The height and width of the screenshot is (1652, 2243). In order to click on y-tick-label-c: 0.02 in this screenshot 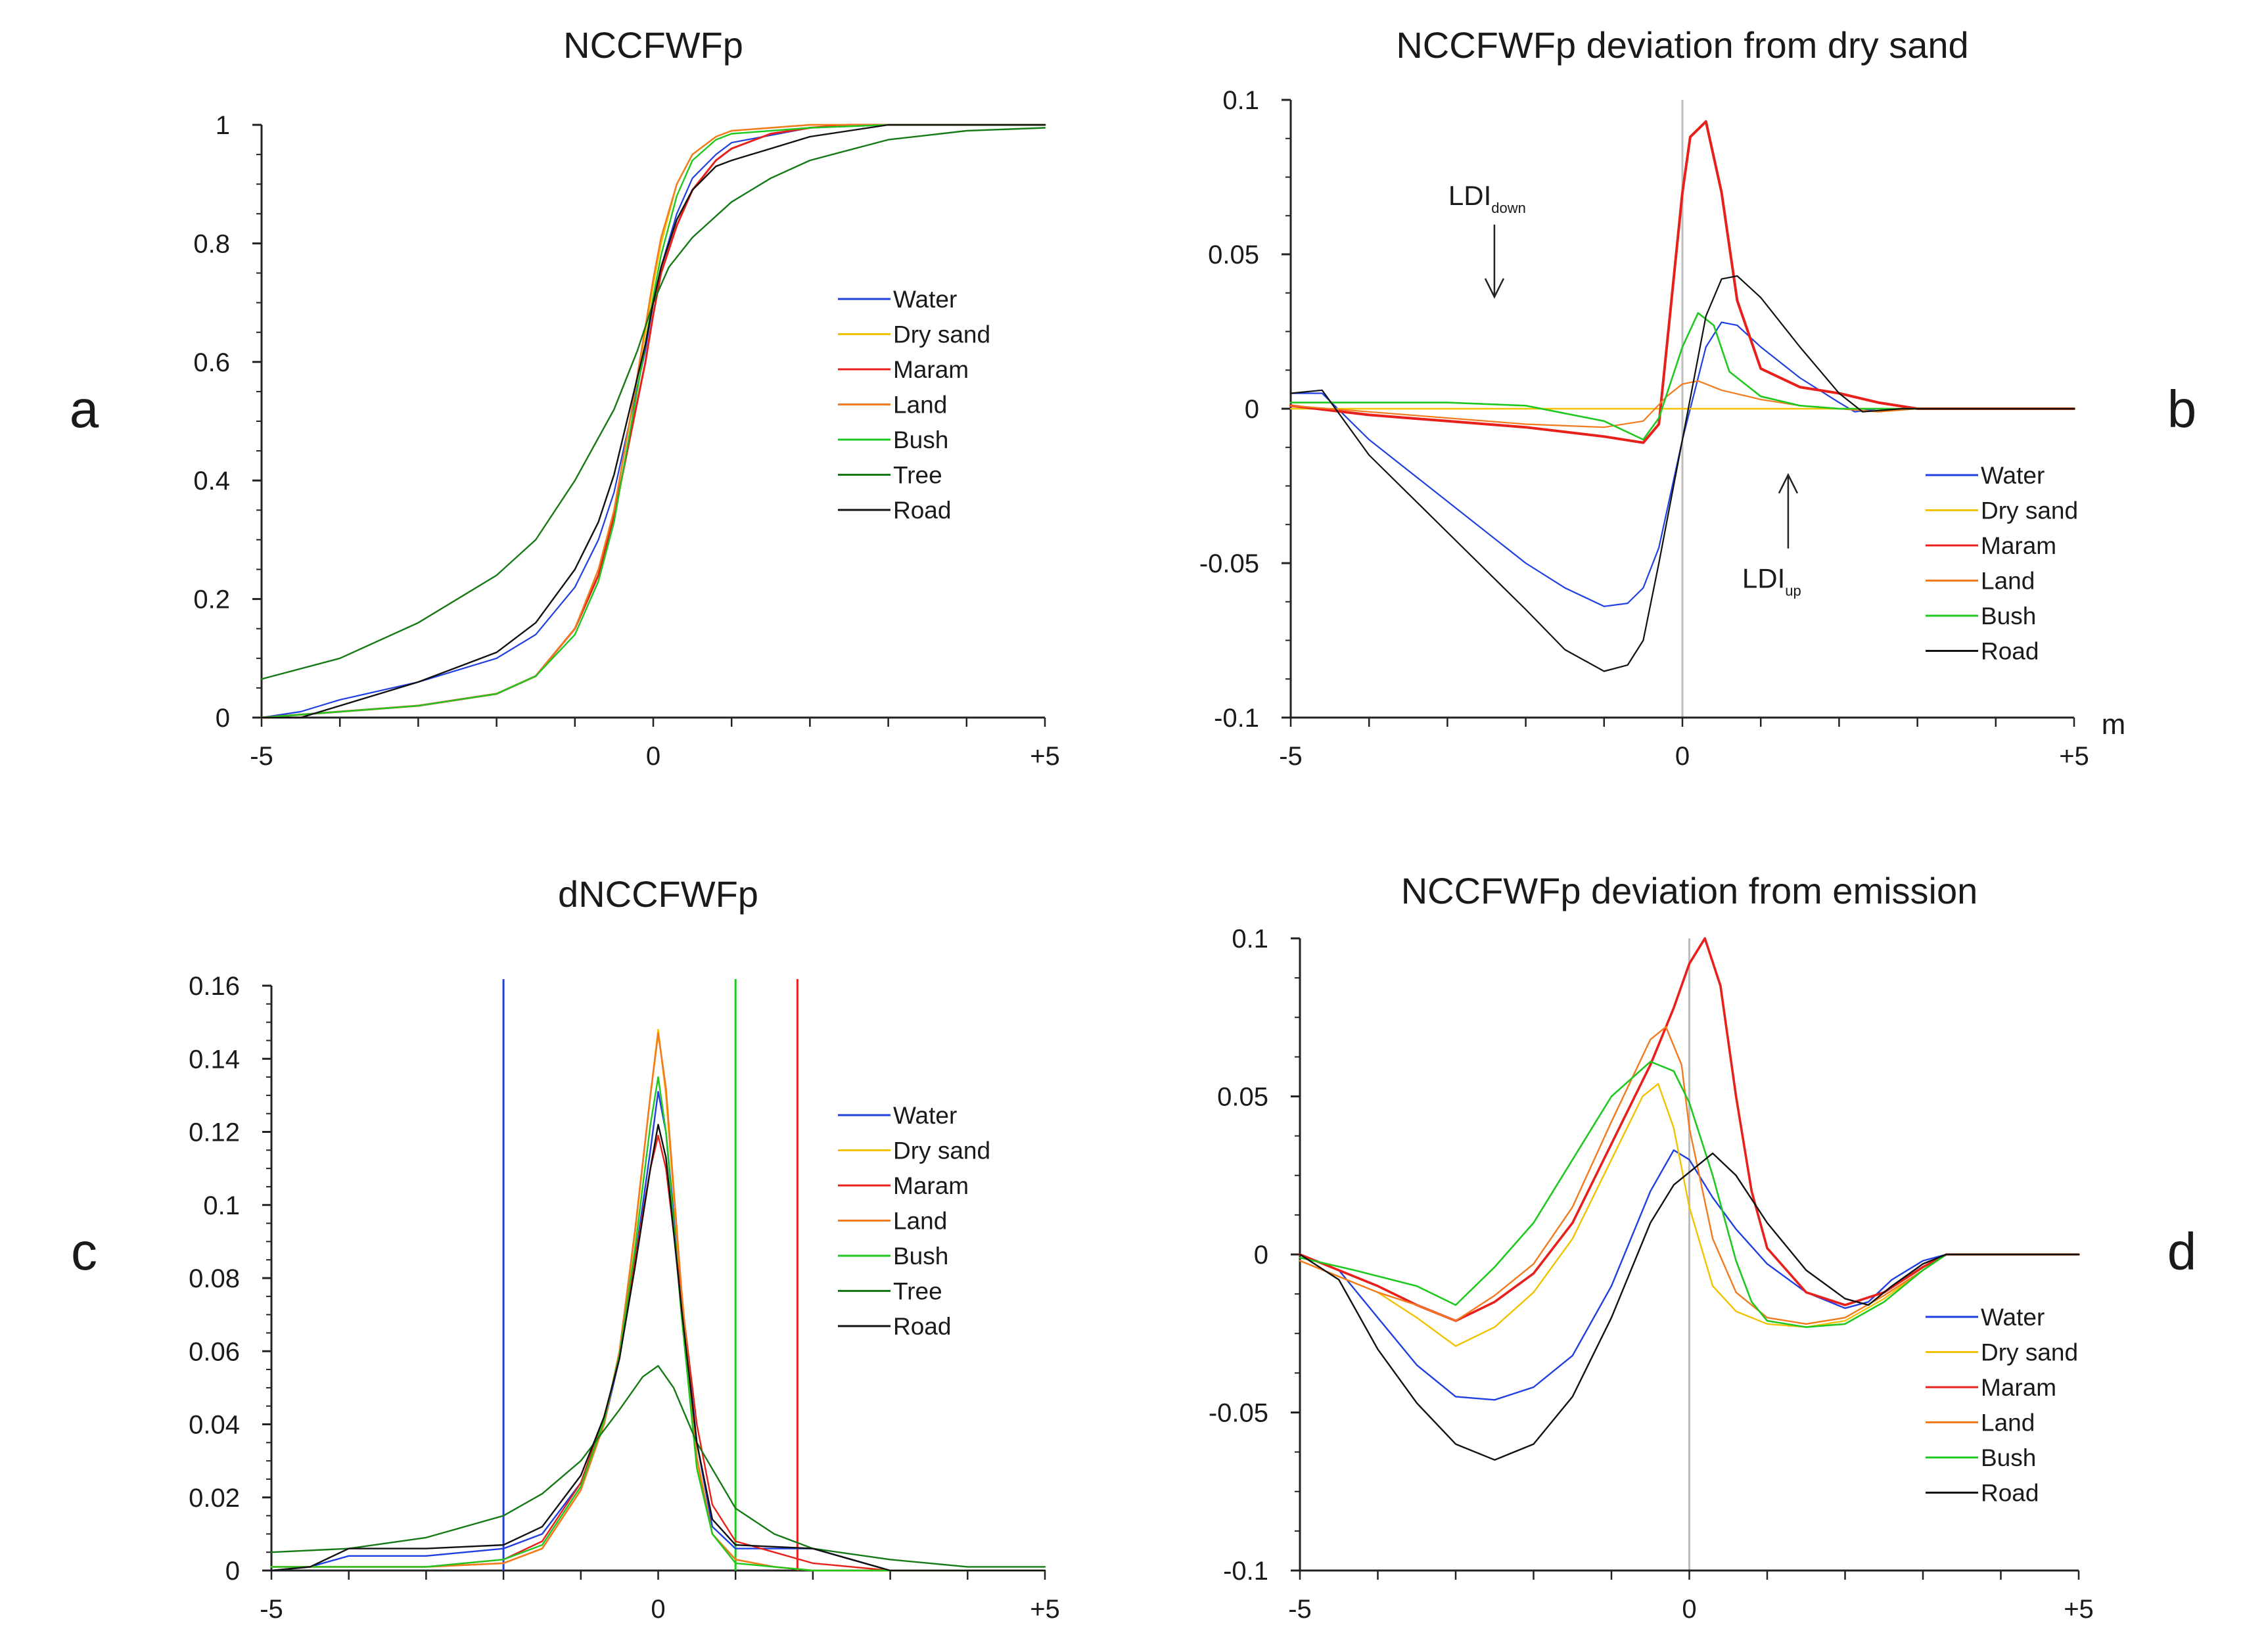, I will do `click(214, 1498)`.